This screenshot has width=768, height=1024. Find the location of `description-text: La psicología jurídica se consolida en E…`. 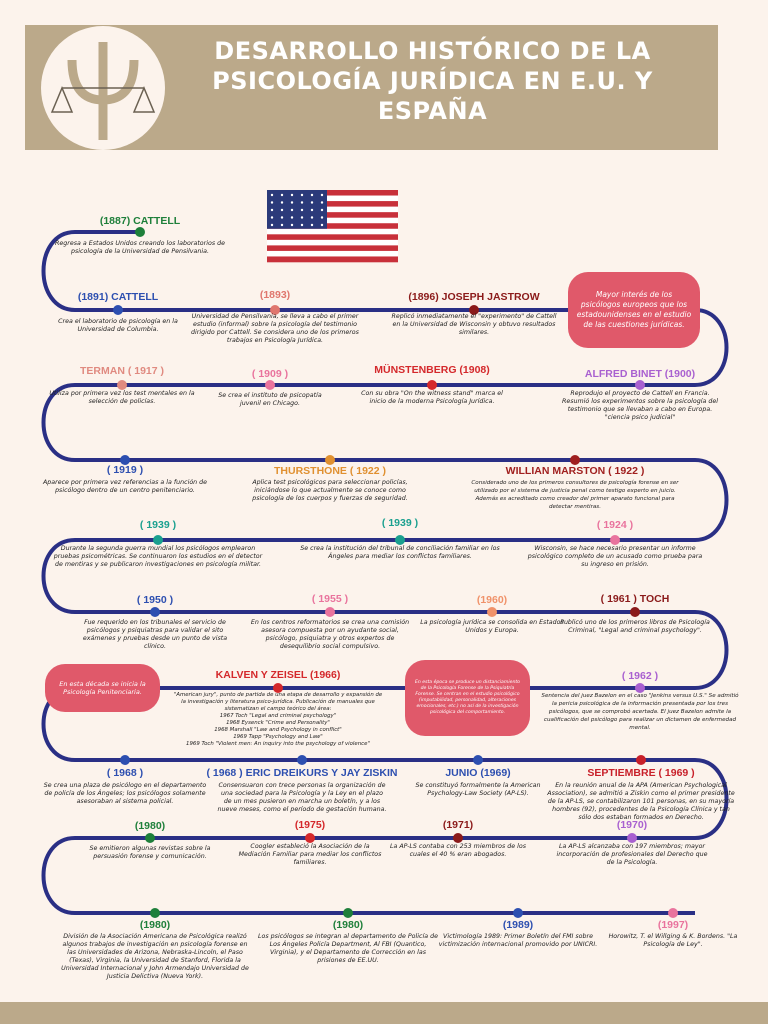

description-text: La psicología jurídica se consolida en E… is located at coordinates (492, 626).